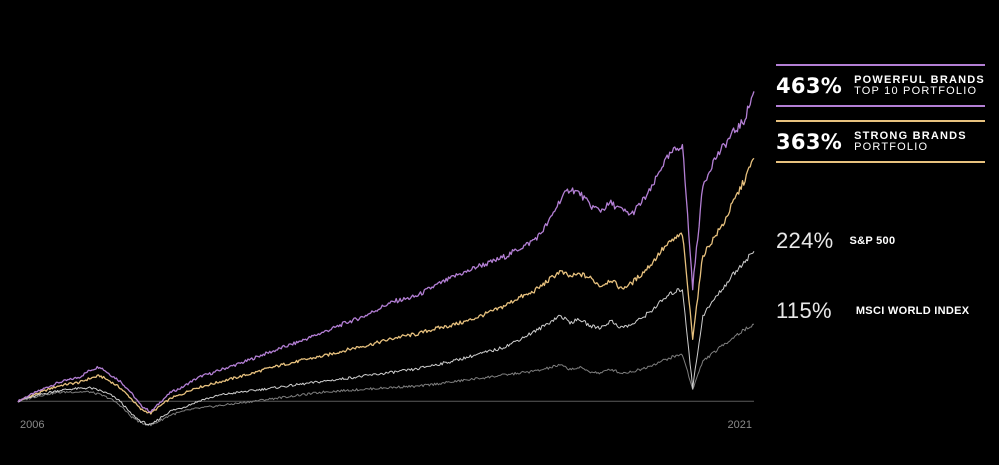 Image resolution: width=999 pixels, height=465 pixels. Describe the element at coordinates (804, 310) in the screenshot. I see `legend-percent: 115%` at that location.